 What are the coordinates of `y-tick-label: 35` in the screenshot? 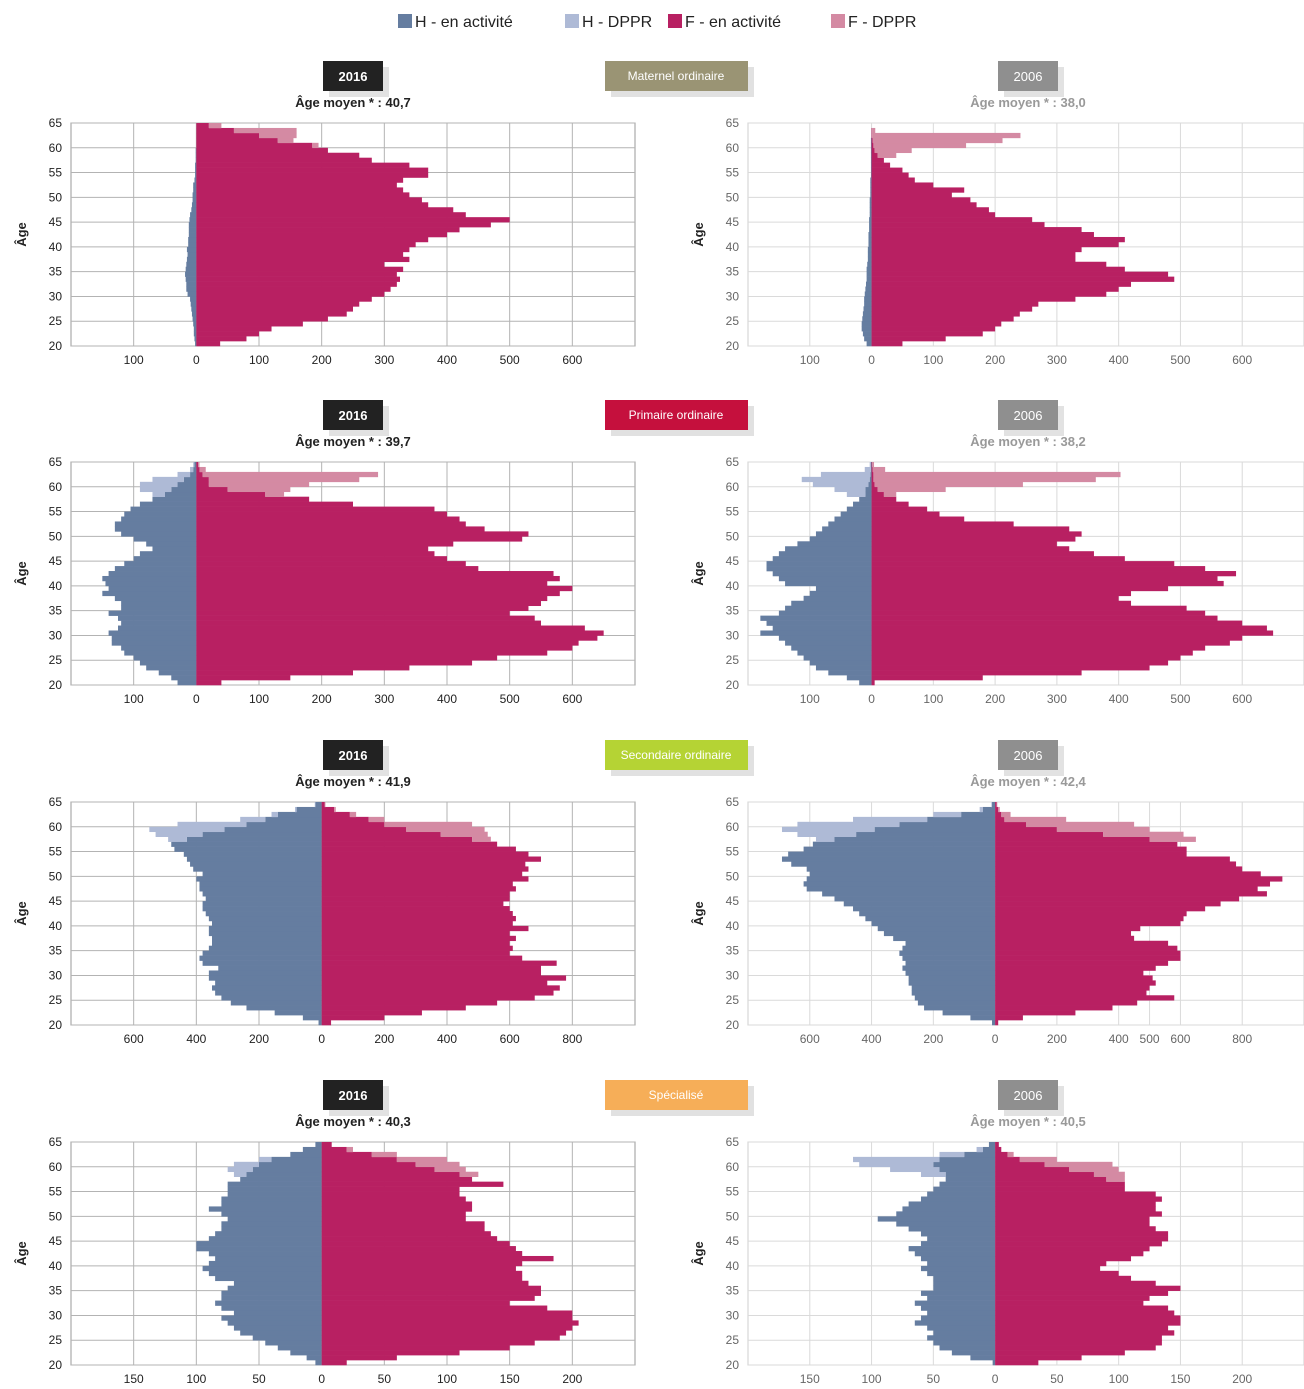 It's located at (733, 951).